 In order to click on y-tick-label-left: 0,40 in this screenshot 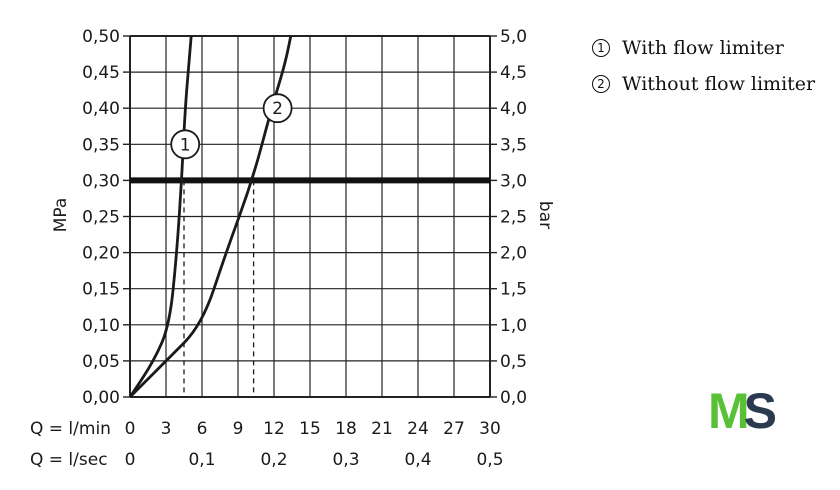, I will do `click(101, 109)`.